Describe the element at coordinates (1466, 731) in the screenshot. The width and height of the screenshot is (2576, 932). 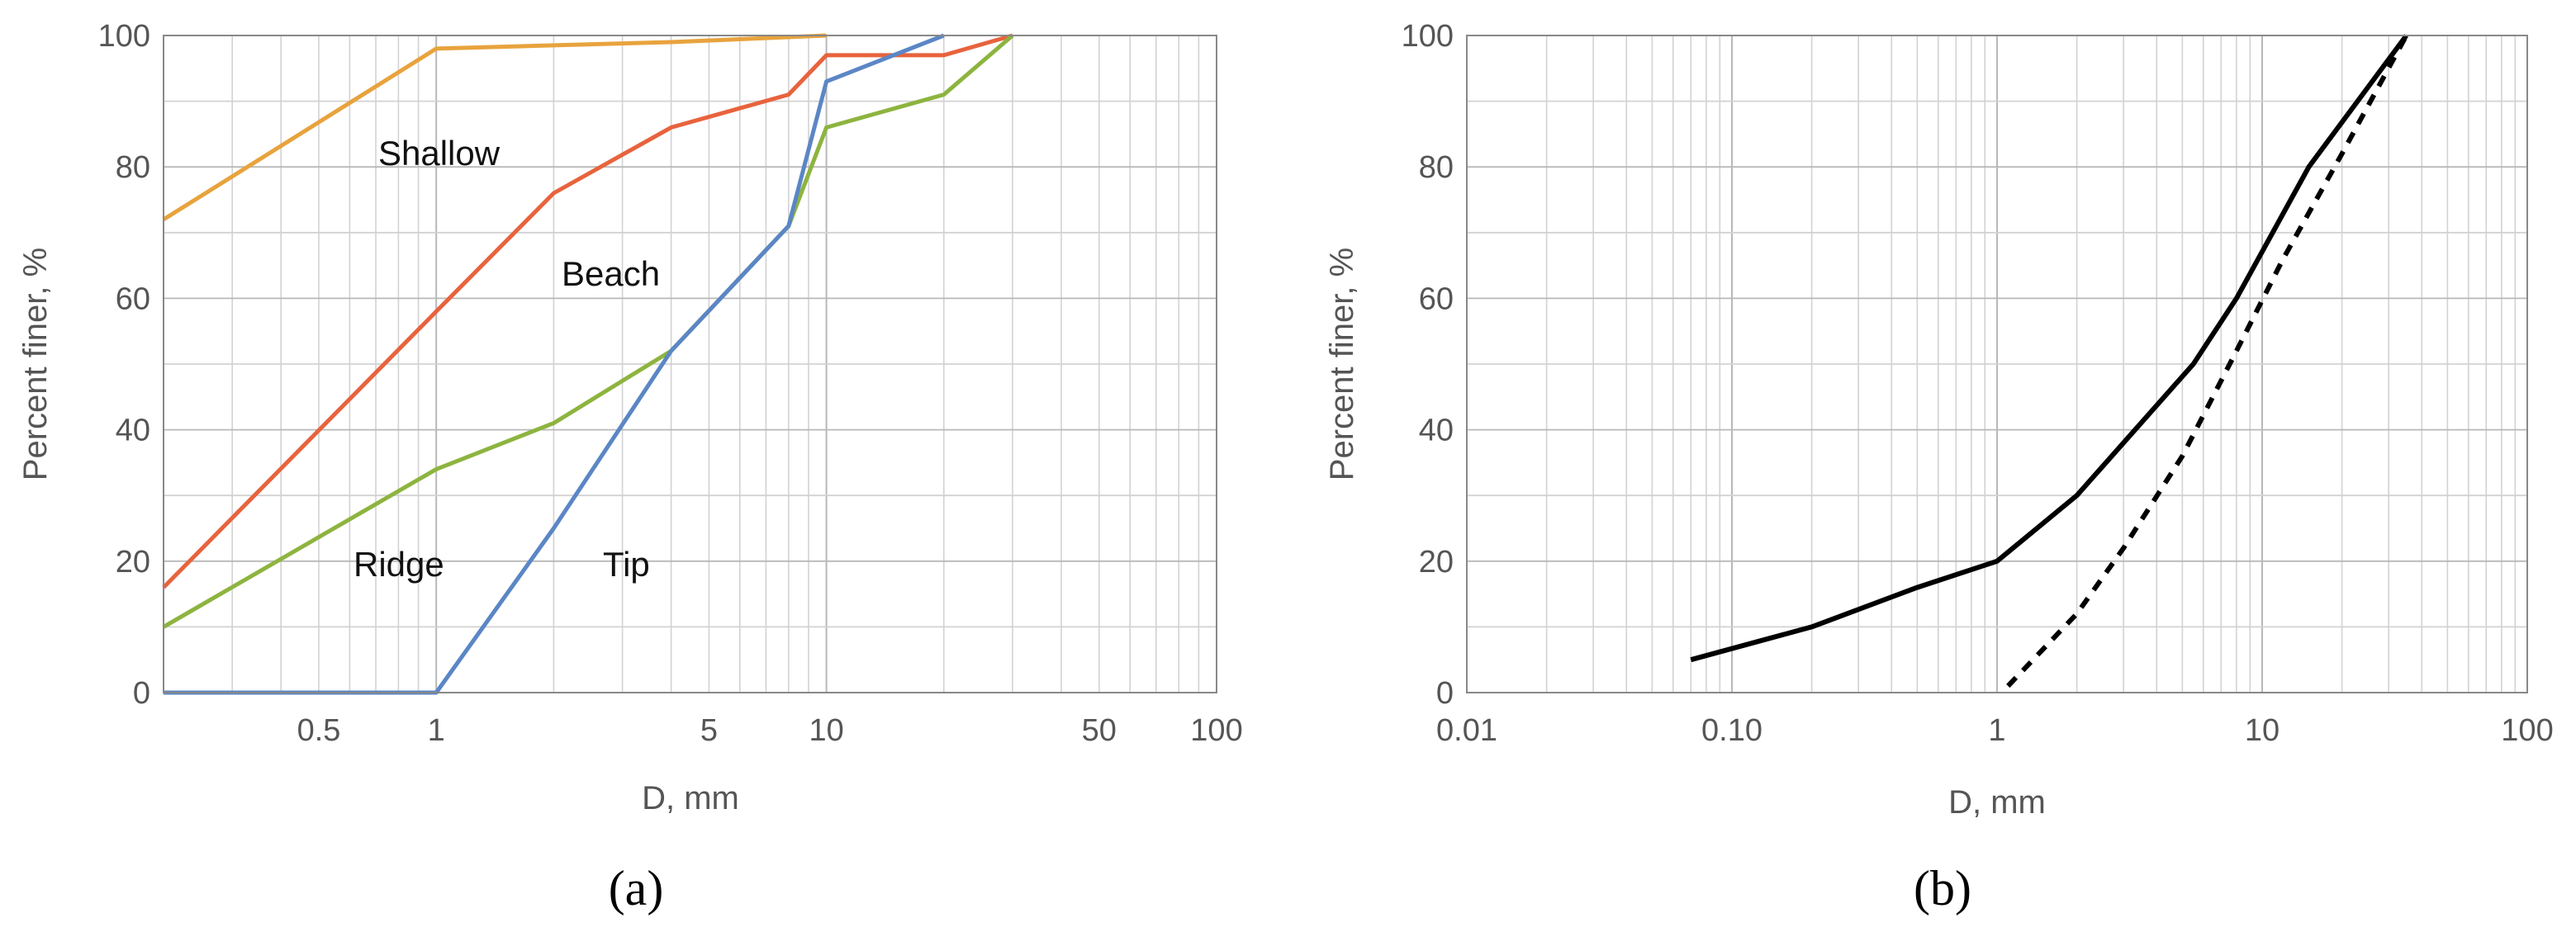
I see `x-tick-label: 0.01` at that location.